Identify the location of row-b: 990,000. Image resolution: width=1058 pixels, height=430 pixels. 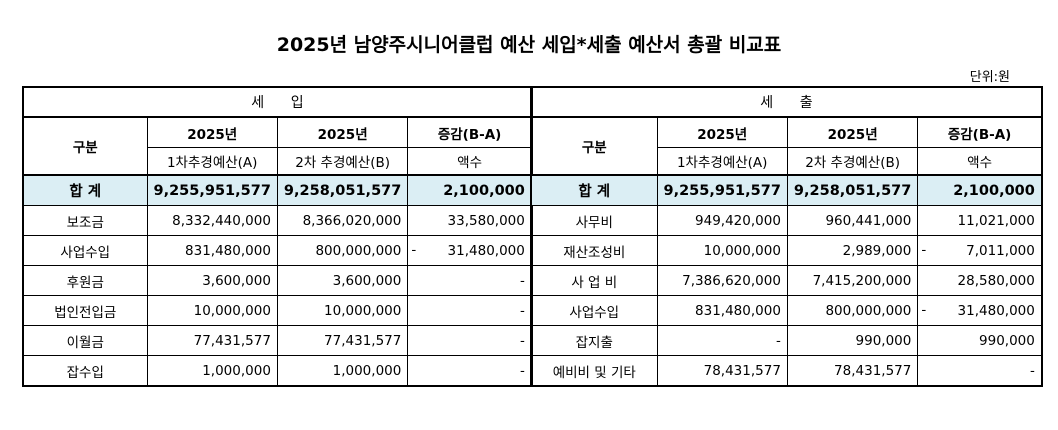
(852, 340).